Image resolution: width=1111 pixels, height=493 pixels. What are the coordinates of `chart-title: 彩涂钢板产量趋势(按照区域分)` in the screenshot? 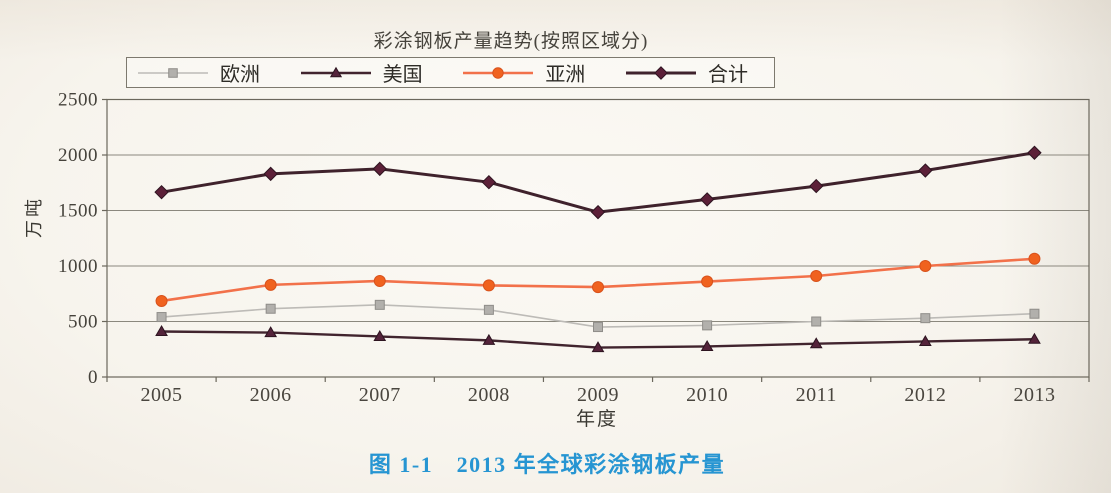 It's located at (511, 41).